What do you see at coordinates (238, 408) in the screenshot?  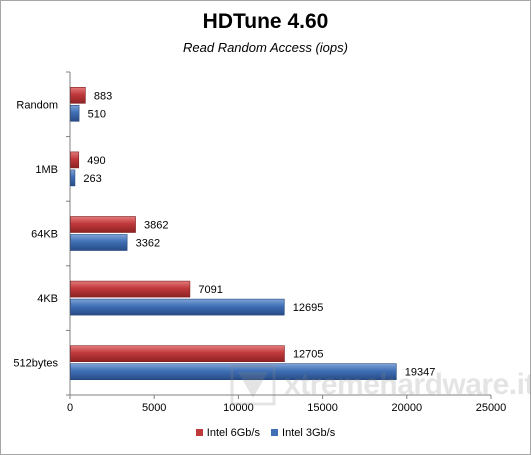 I see `x-tick-label-2: 10000` at bounding box center [238, 408].